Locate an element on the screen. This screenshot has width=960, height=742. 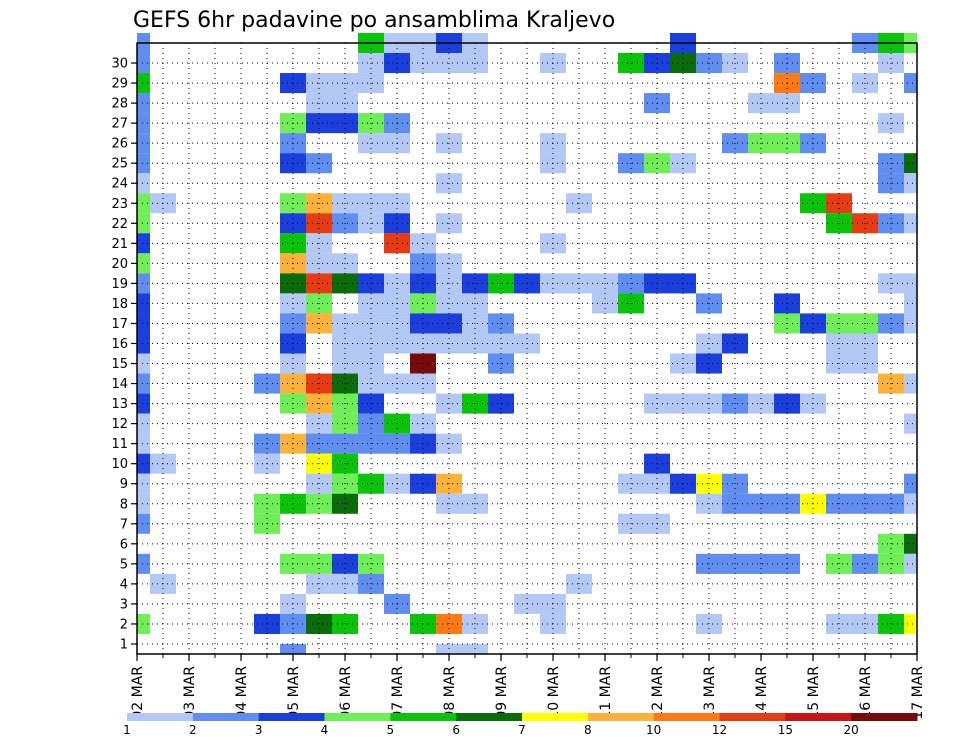
y-tick-label: 3 is located at coordinates (124, 604).